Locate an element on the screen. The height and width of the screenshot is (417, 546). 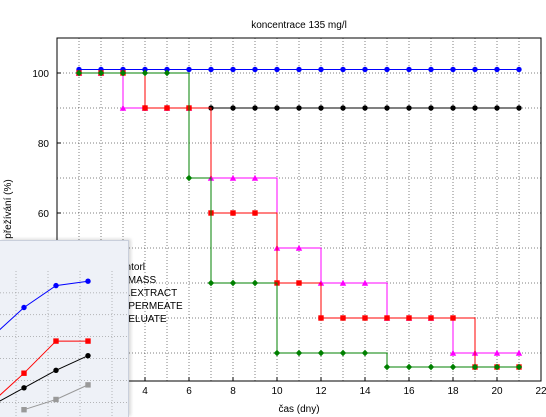
x-axis-label: čas (dny) is located at coordinates (298, 409).